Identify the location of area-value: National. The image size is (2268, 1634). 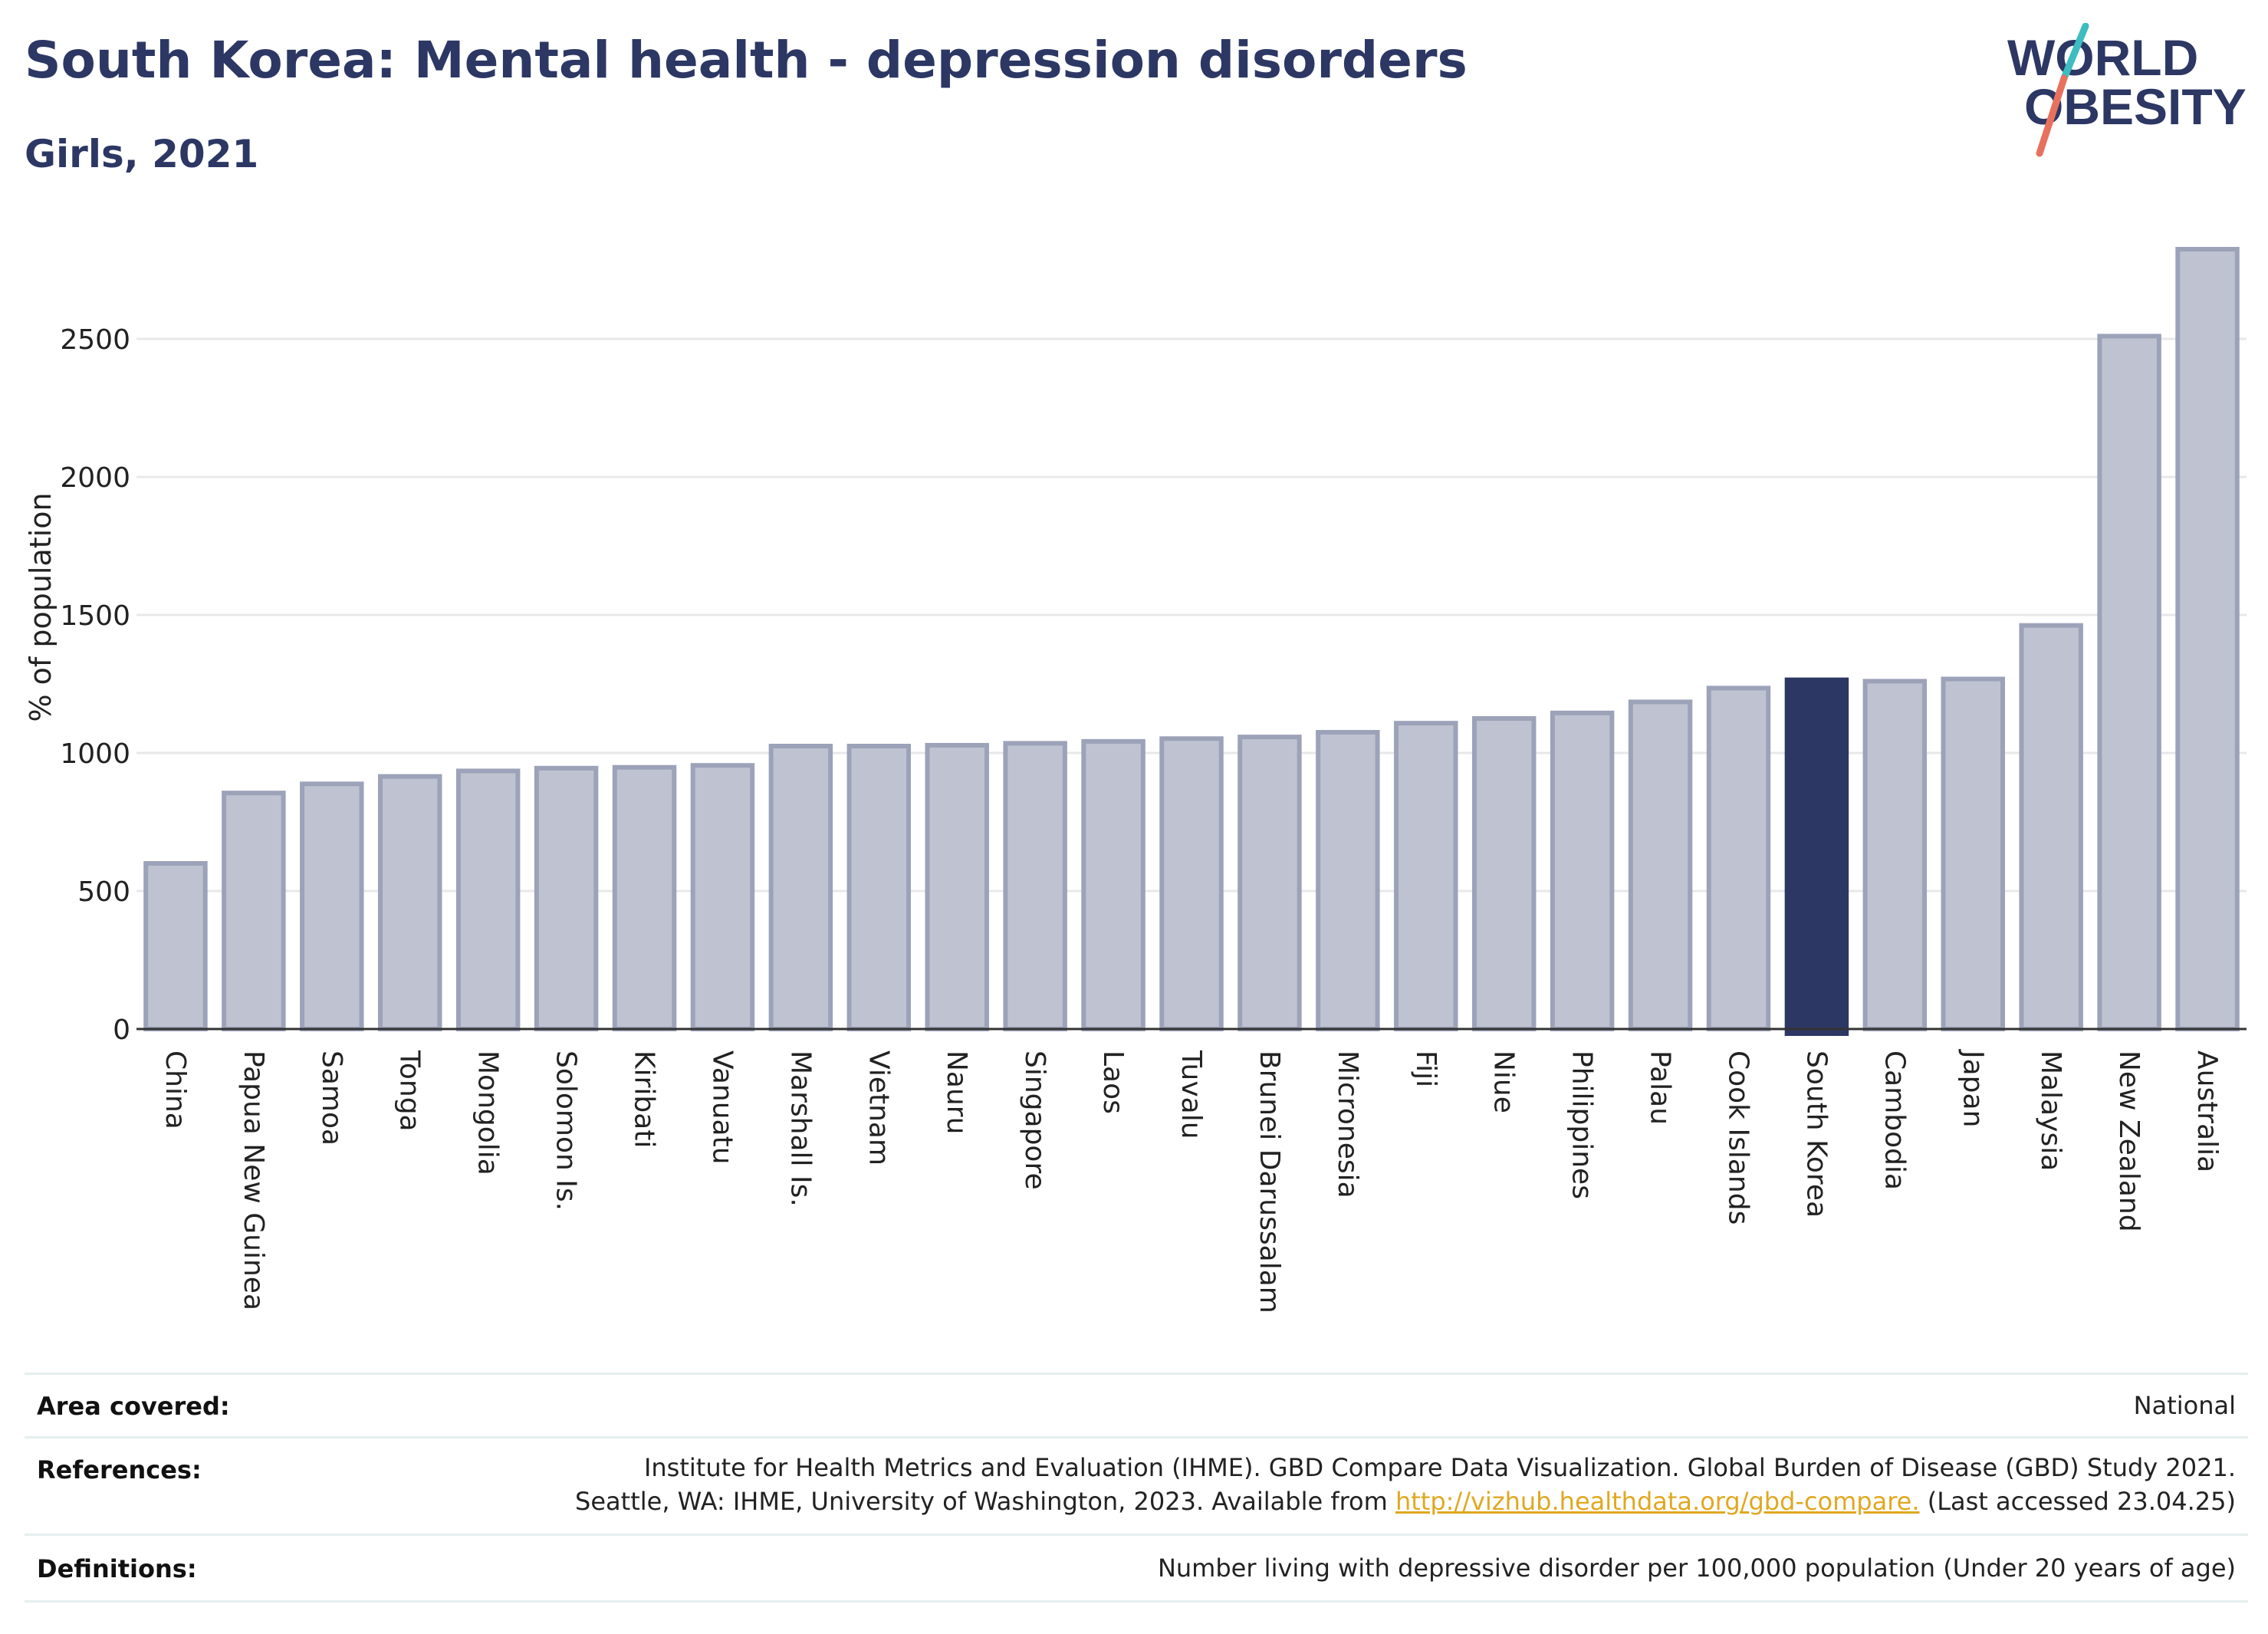
(2184, 1406).